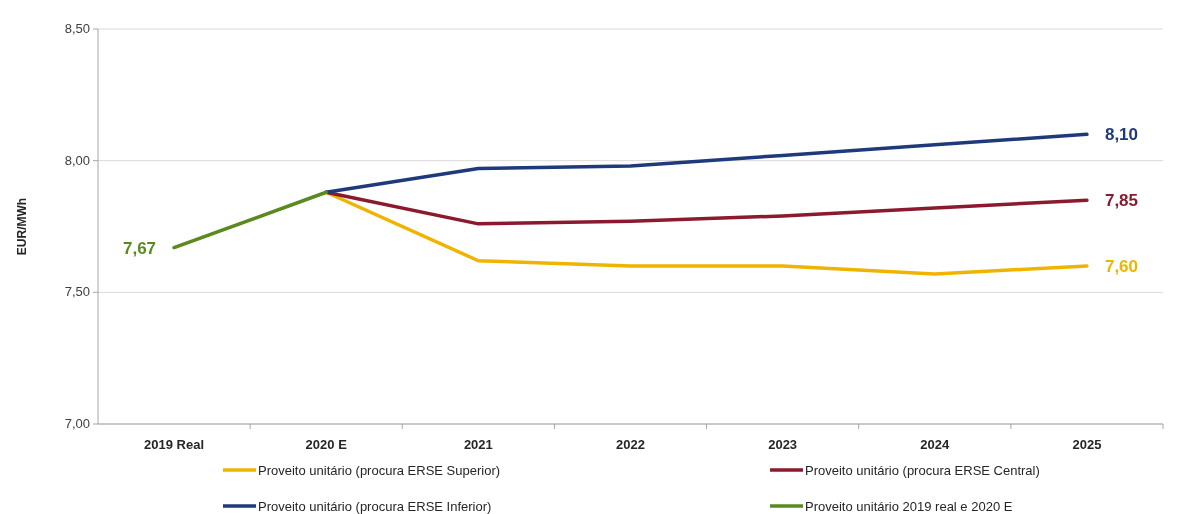  What do you see at coordinates (326, 444) in the screenshot?
I see `x-tick-label: 2020 E` at bounding box center [326, 444].